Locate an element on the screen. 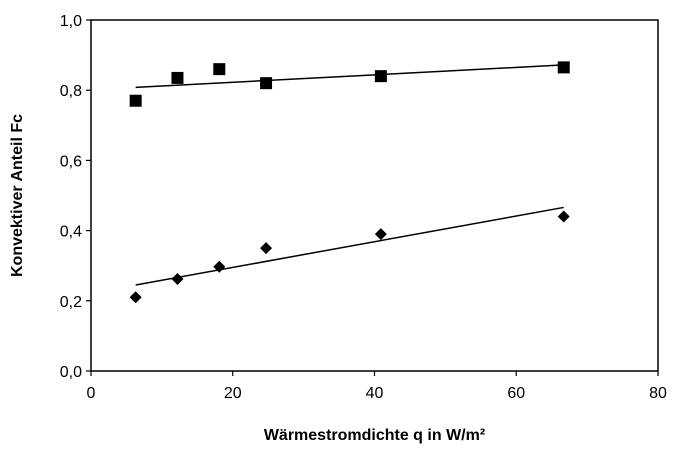 This screenshot has width=673, height=449. y-tick-label: 0,6 is located at coordinates (71, 161).